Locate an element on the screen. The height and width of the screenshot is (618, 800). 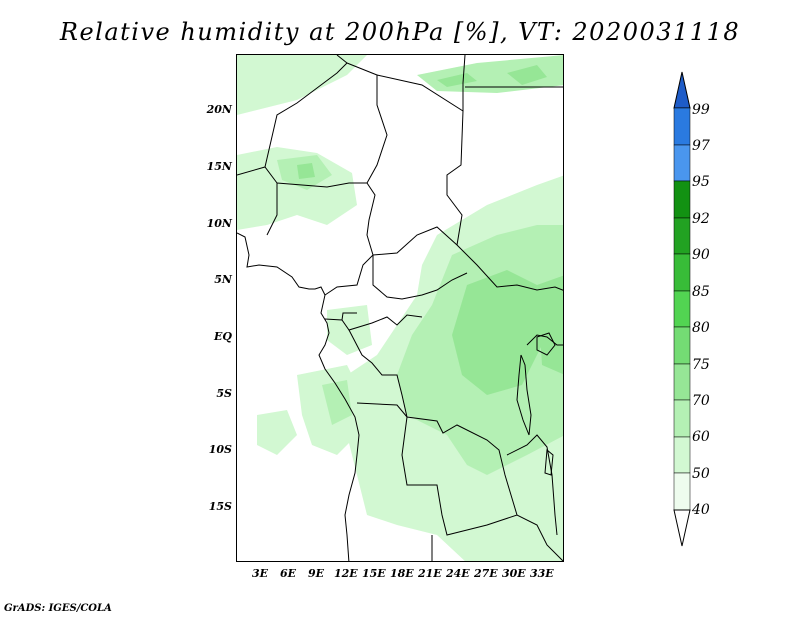
grads-credit: GrADS: IGES/COLA is located at coordinates (58, 608).